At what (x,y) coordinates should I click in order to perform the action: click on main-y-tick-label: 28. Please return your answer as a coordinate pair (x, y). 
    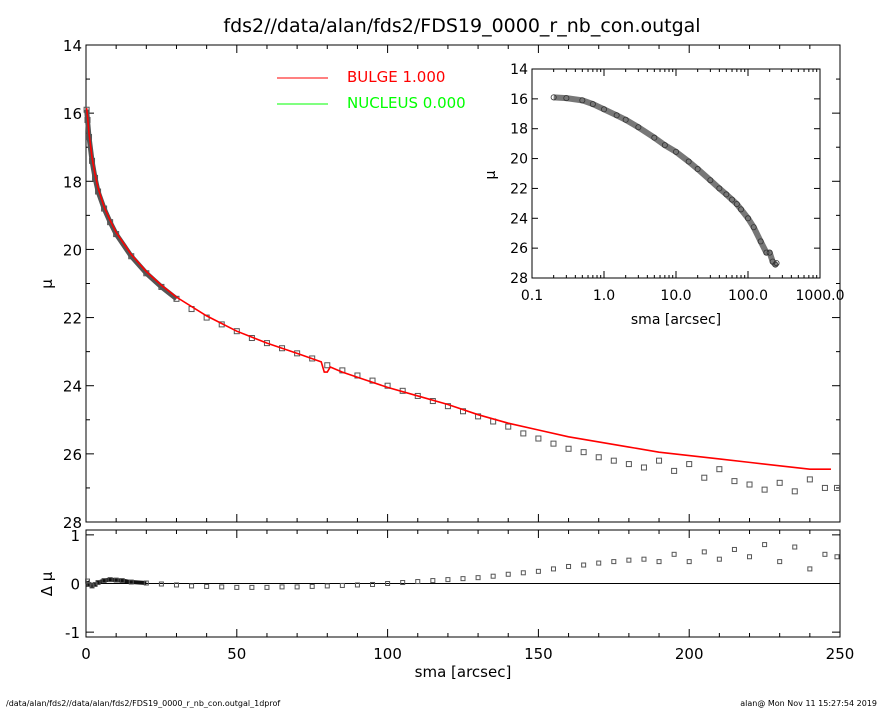
    Looking at the image, I should click on (72, 523).